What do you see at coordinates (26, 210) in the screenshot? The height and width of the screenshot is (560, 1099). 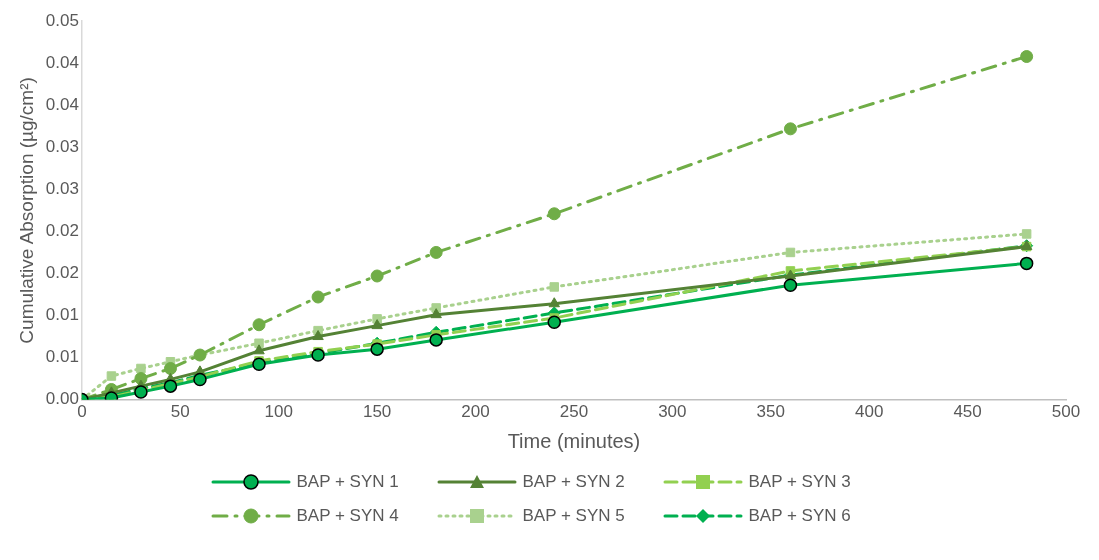 I see `y-axis-title: Cumulative Absorption (µg/cm²)` at bounding box center [26, 210].